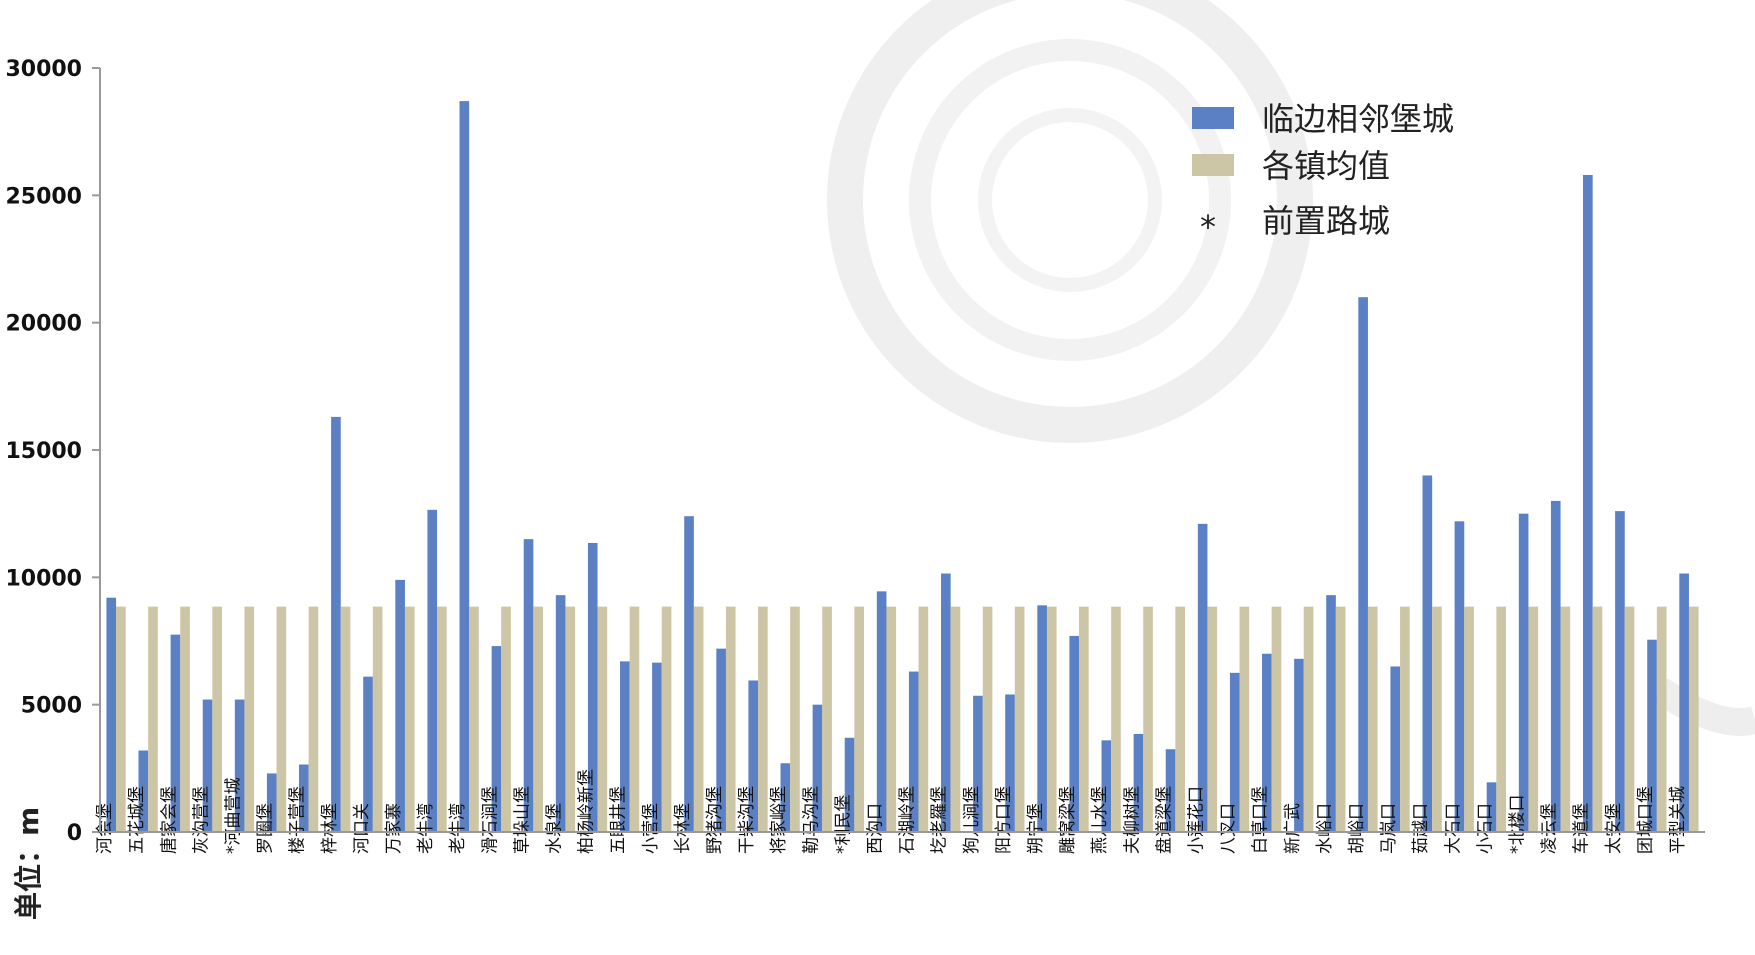 The width and height of the screenshot is (1755, 955). Describe the element at coordinates (779, 820) in the screenshot. I see `x-tick-label: 将家峪堡` at that location.